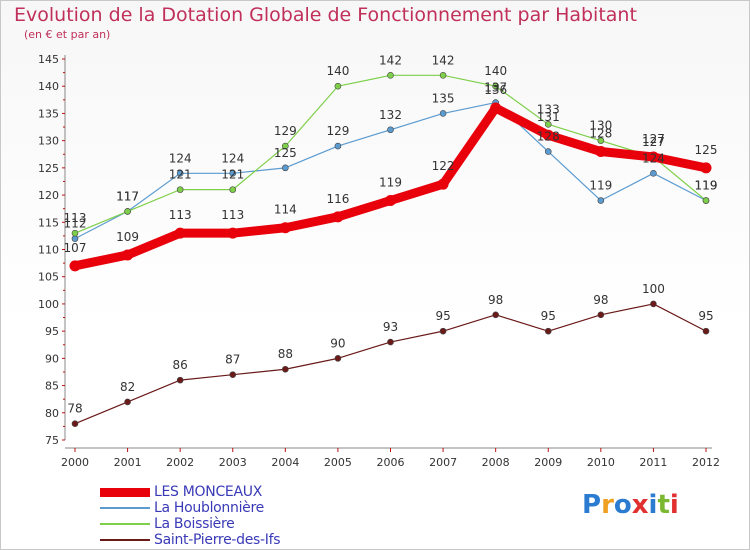  What do you see at coordinates (75, 248) in the screenshot?
I see `data-label: 107` at bounding box center [75, 248].